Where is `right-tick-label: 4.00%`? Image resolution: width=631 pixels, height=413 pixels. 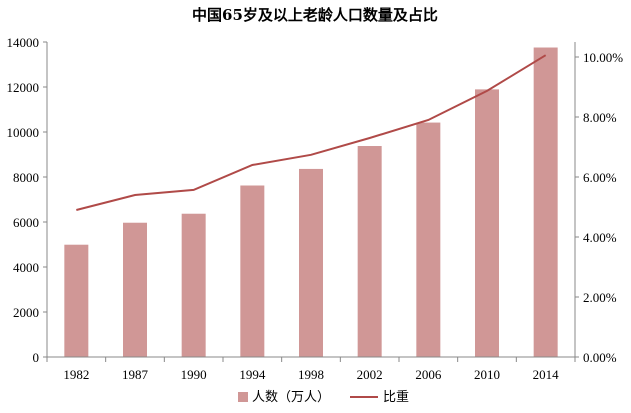 right-tick-label: 4.00% is located at coordinates (600, 237).